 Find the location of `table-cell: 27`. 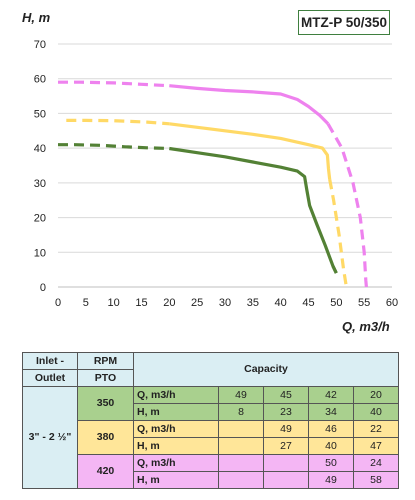

table-cell: 27 is located at coordinates (286, 446).